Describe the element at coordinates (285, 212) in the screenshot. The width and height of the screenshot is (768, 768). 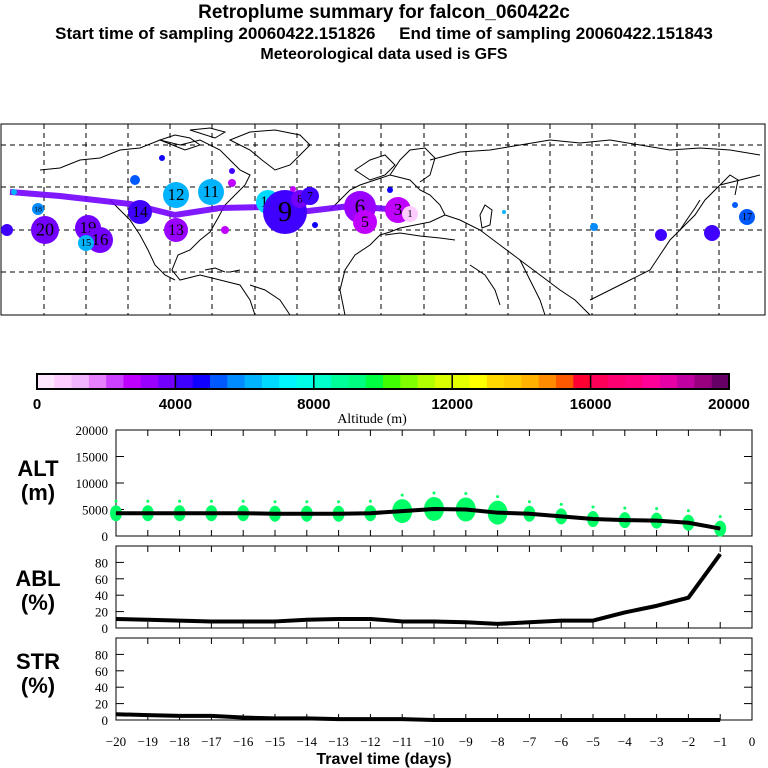
I see `cluster-label: 9` at that location.